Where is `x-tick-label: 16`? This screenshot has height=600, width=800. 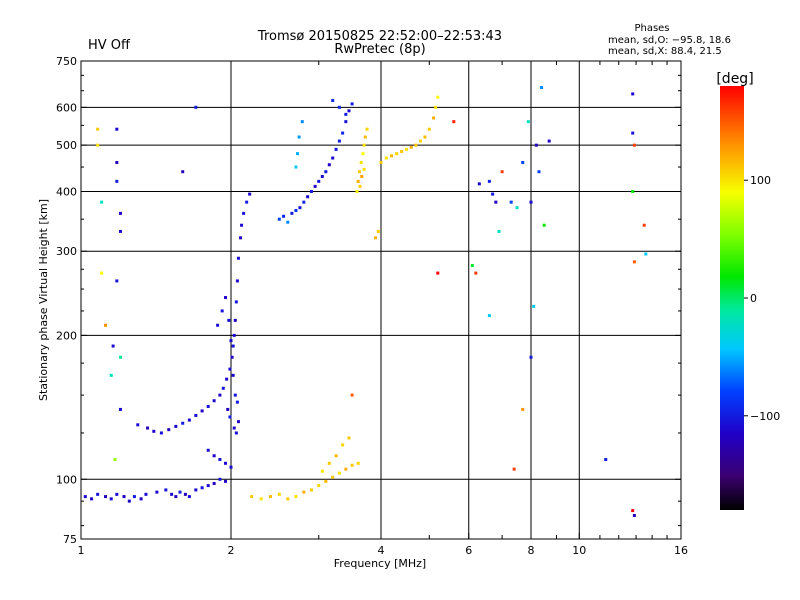
x-tick-label: 16 is located at coordinates (681, 550).